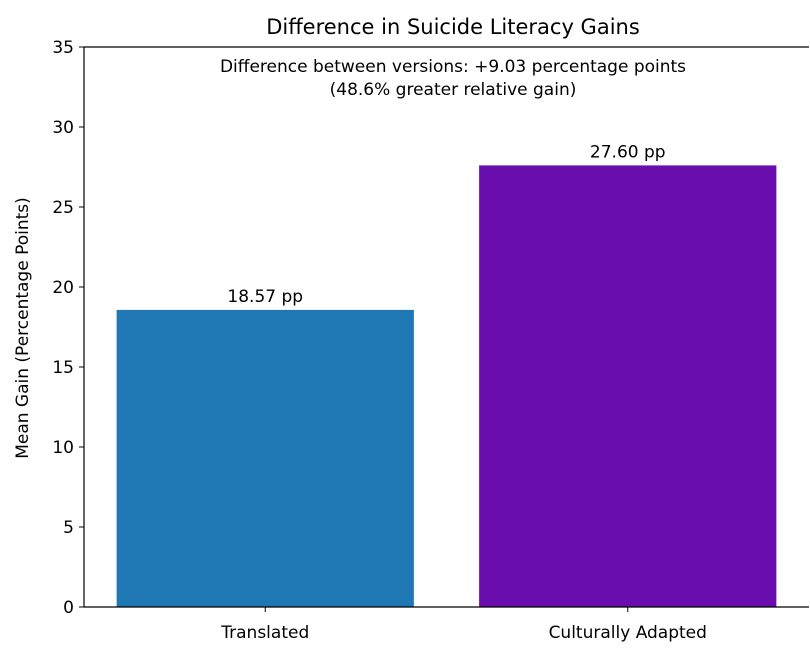 This screenshot has width=810, height=651. Describe the element at coordinates (463, 625) in the screenshot. I see `x-axis: Translated Culturally Adapted` at that location.